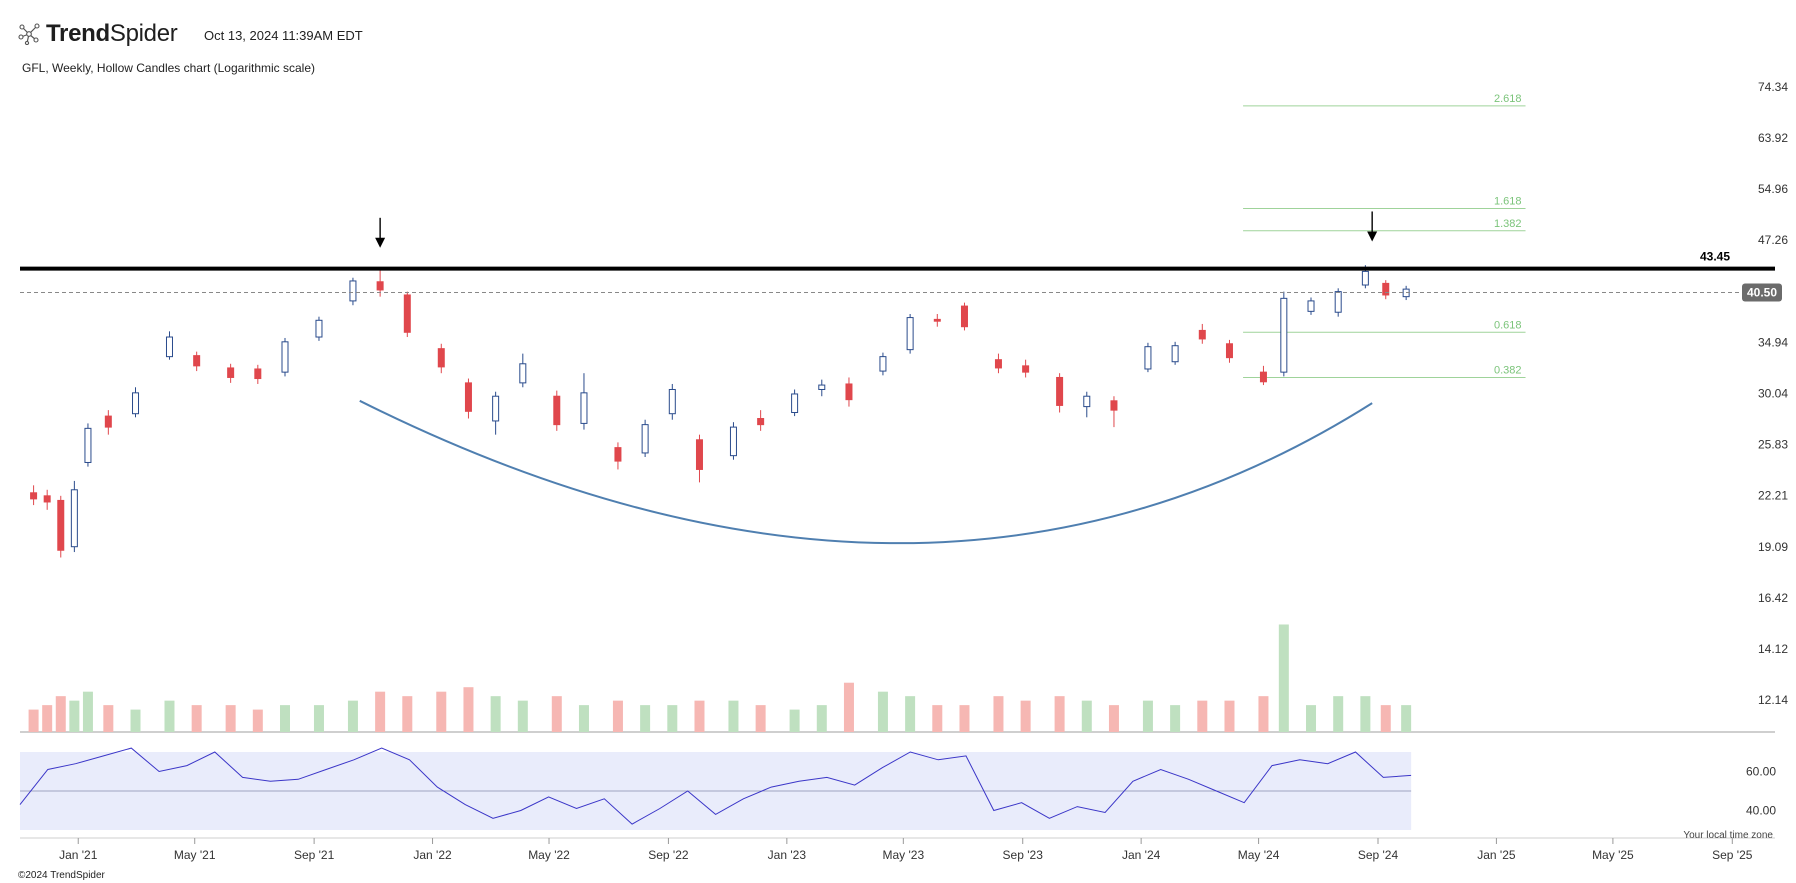 The height and width of the screenshot is (883, 1796). Describe the element at coordinates (1773, 240) in the screenshot. I see `y-axis-tick-label: 47.26` at that location.